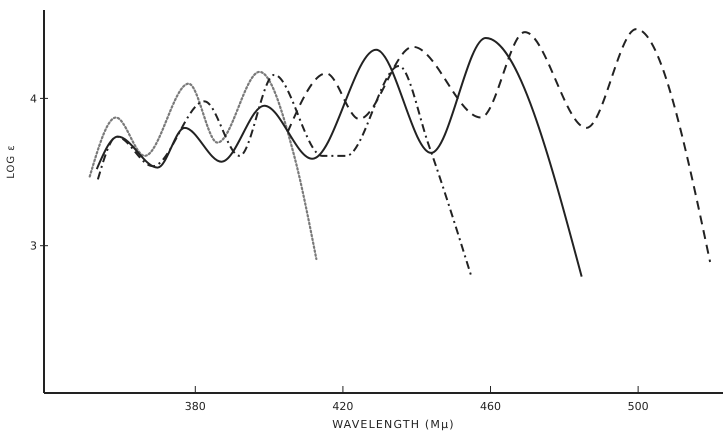  What do you see at coordinates (638, 406) in the screenshot?
I see `x-tick-label: 500` at bounding box center [638, 406].